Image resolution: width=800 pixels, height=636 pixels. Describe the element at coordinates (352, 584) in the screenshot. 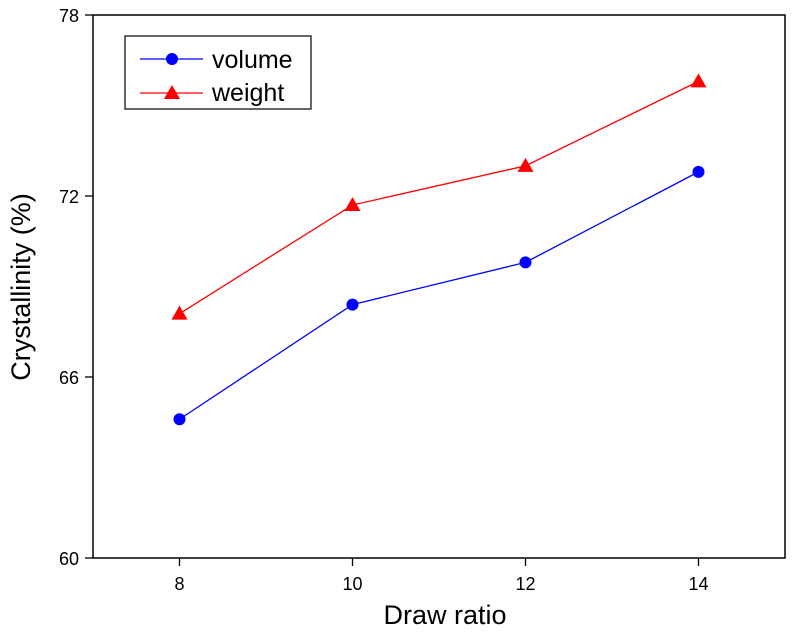

I see `x-tick-label: 10` at that location.